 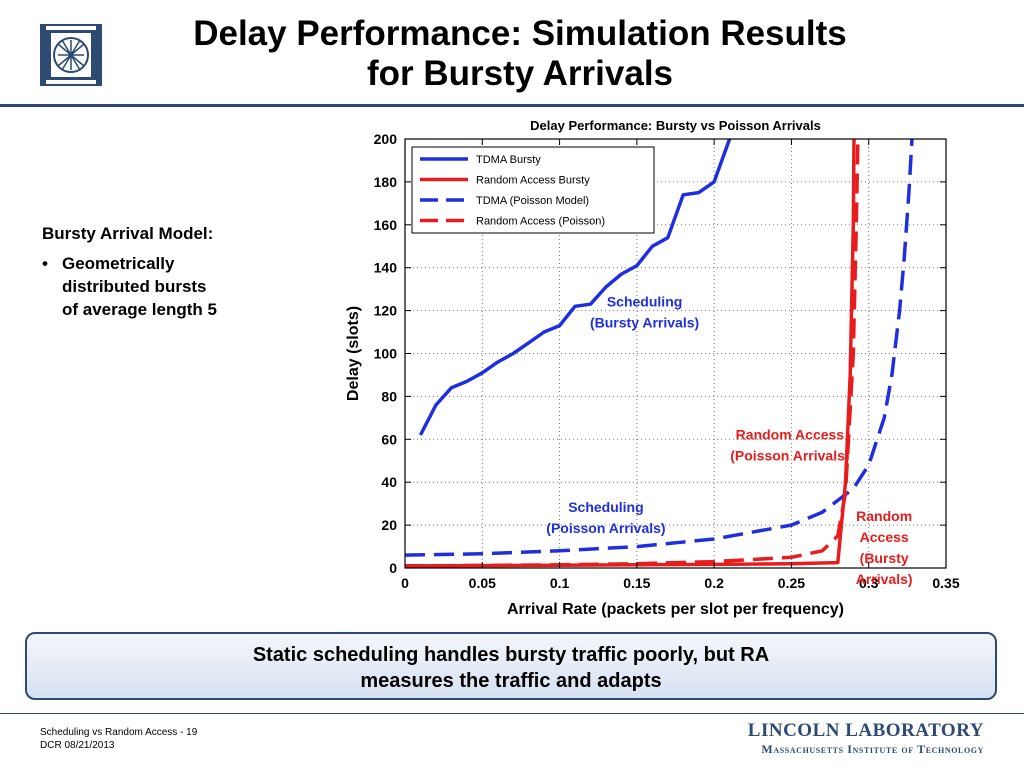 What do you see at coordinates (393, 568) in the screenshot?
I see `y-tick-label: 0` at bounding box center [393, 568].